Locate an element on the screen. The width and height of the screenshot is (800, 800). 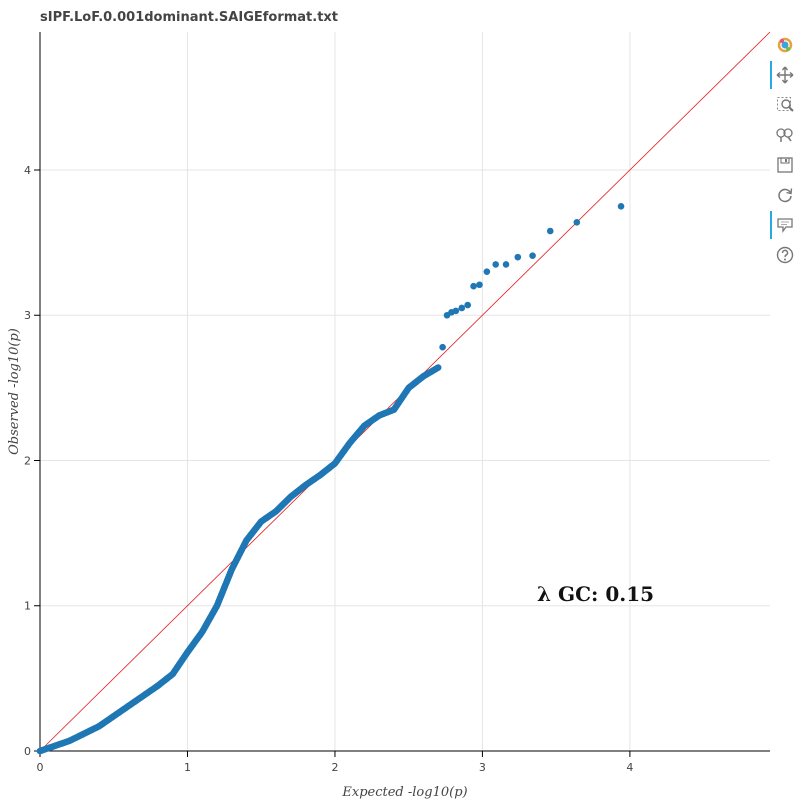
plot-toolbar is located at coordinates (785, 150).